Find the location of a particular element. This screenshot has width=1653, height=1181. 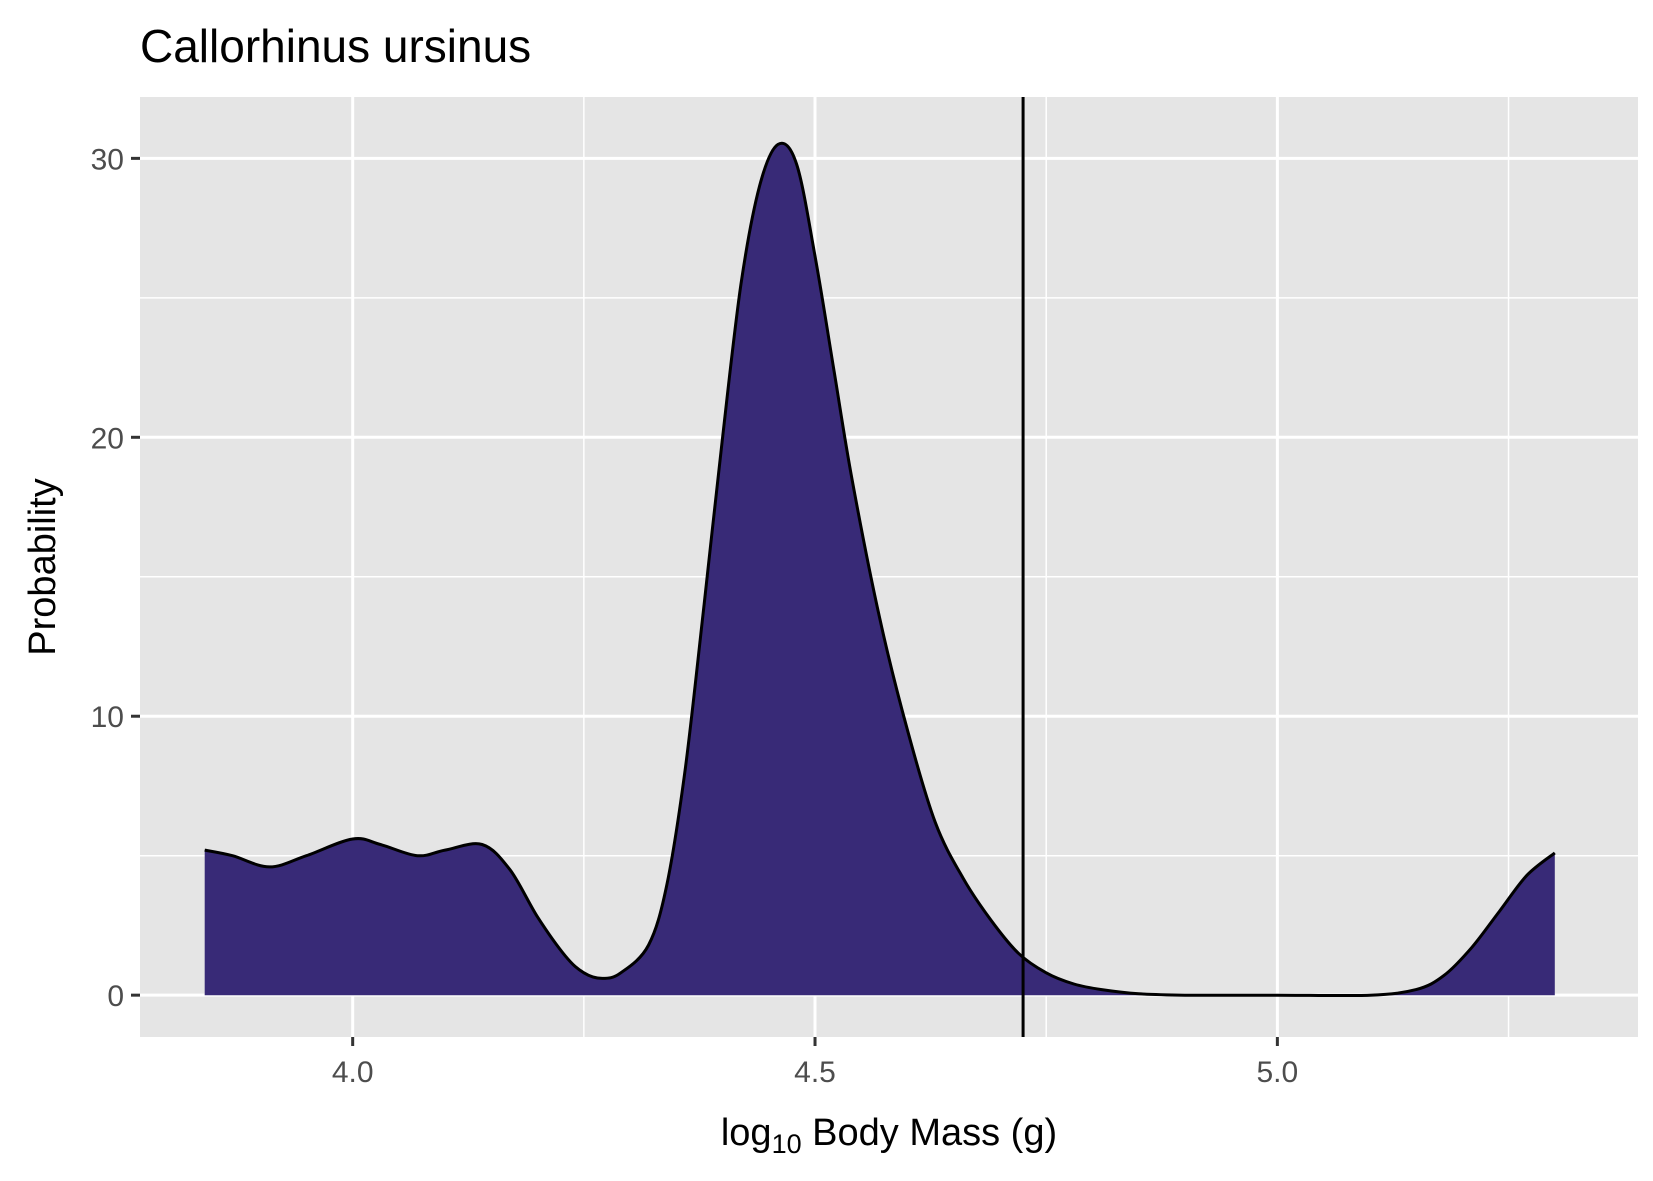

x-axis-title: log10 Body Mass (g) is located at coordinates (889, 1135).